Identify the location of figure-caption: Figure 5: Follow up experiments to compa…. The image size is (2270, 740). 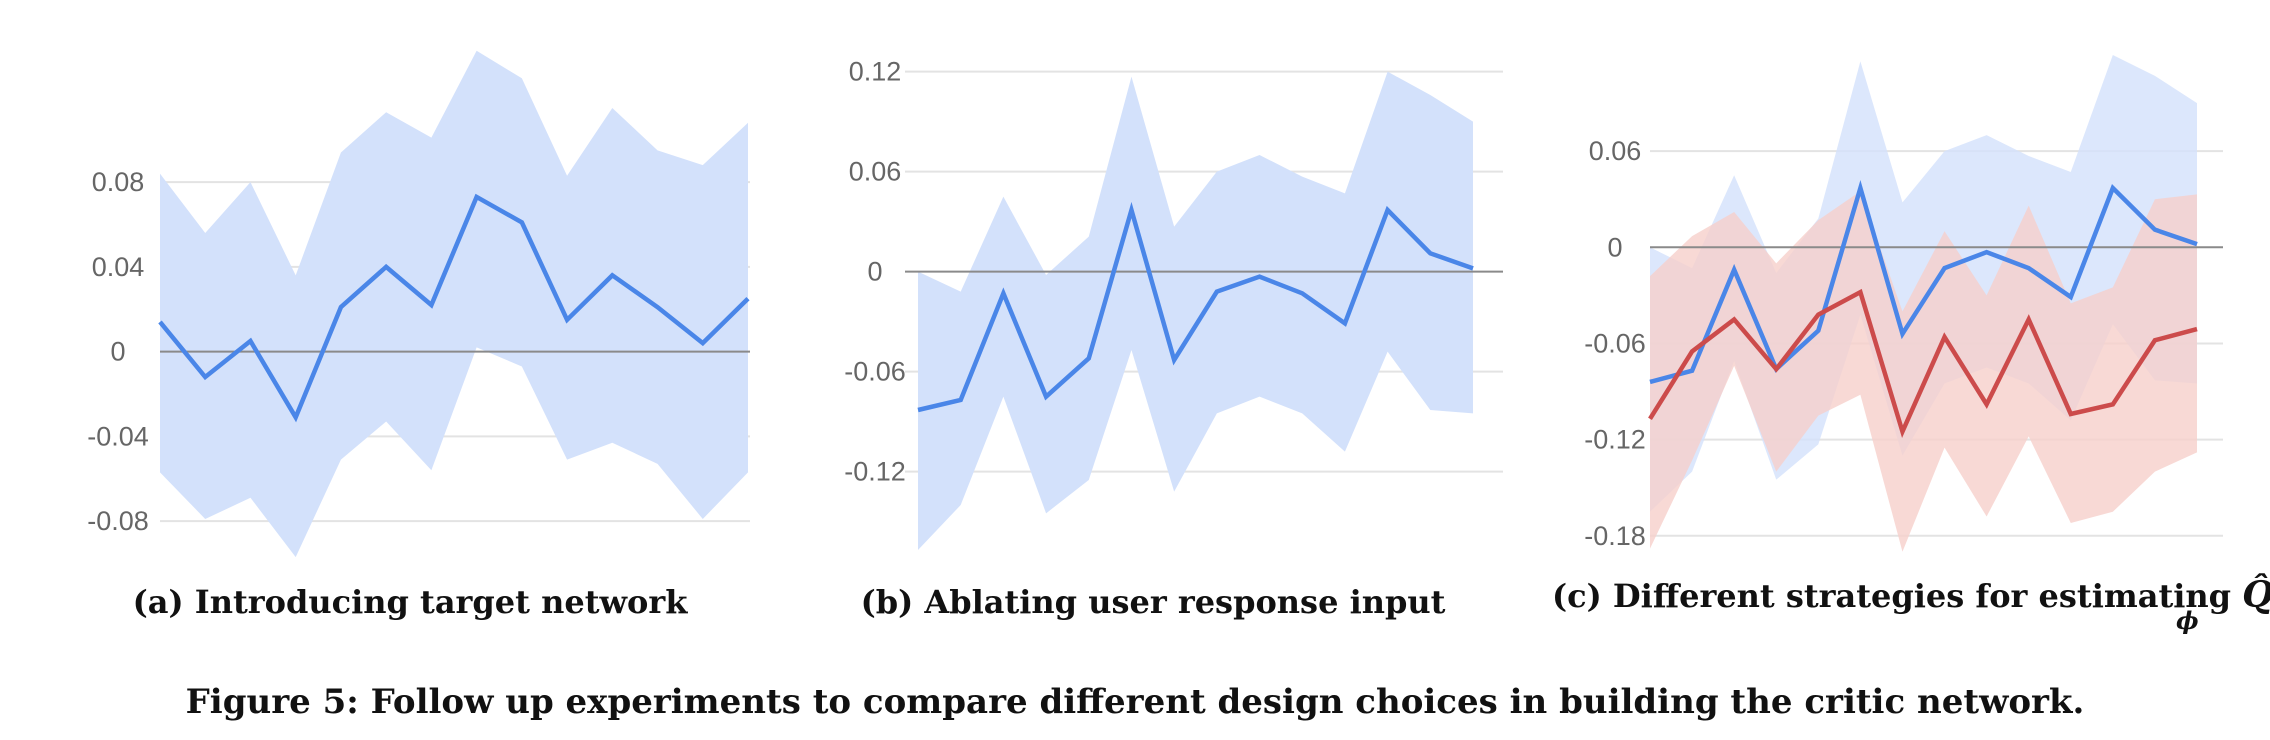
(1135, 702).